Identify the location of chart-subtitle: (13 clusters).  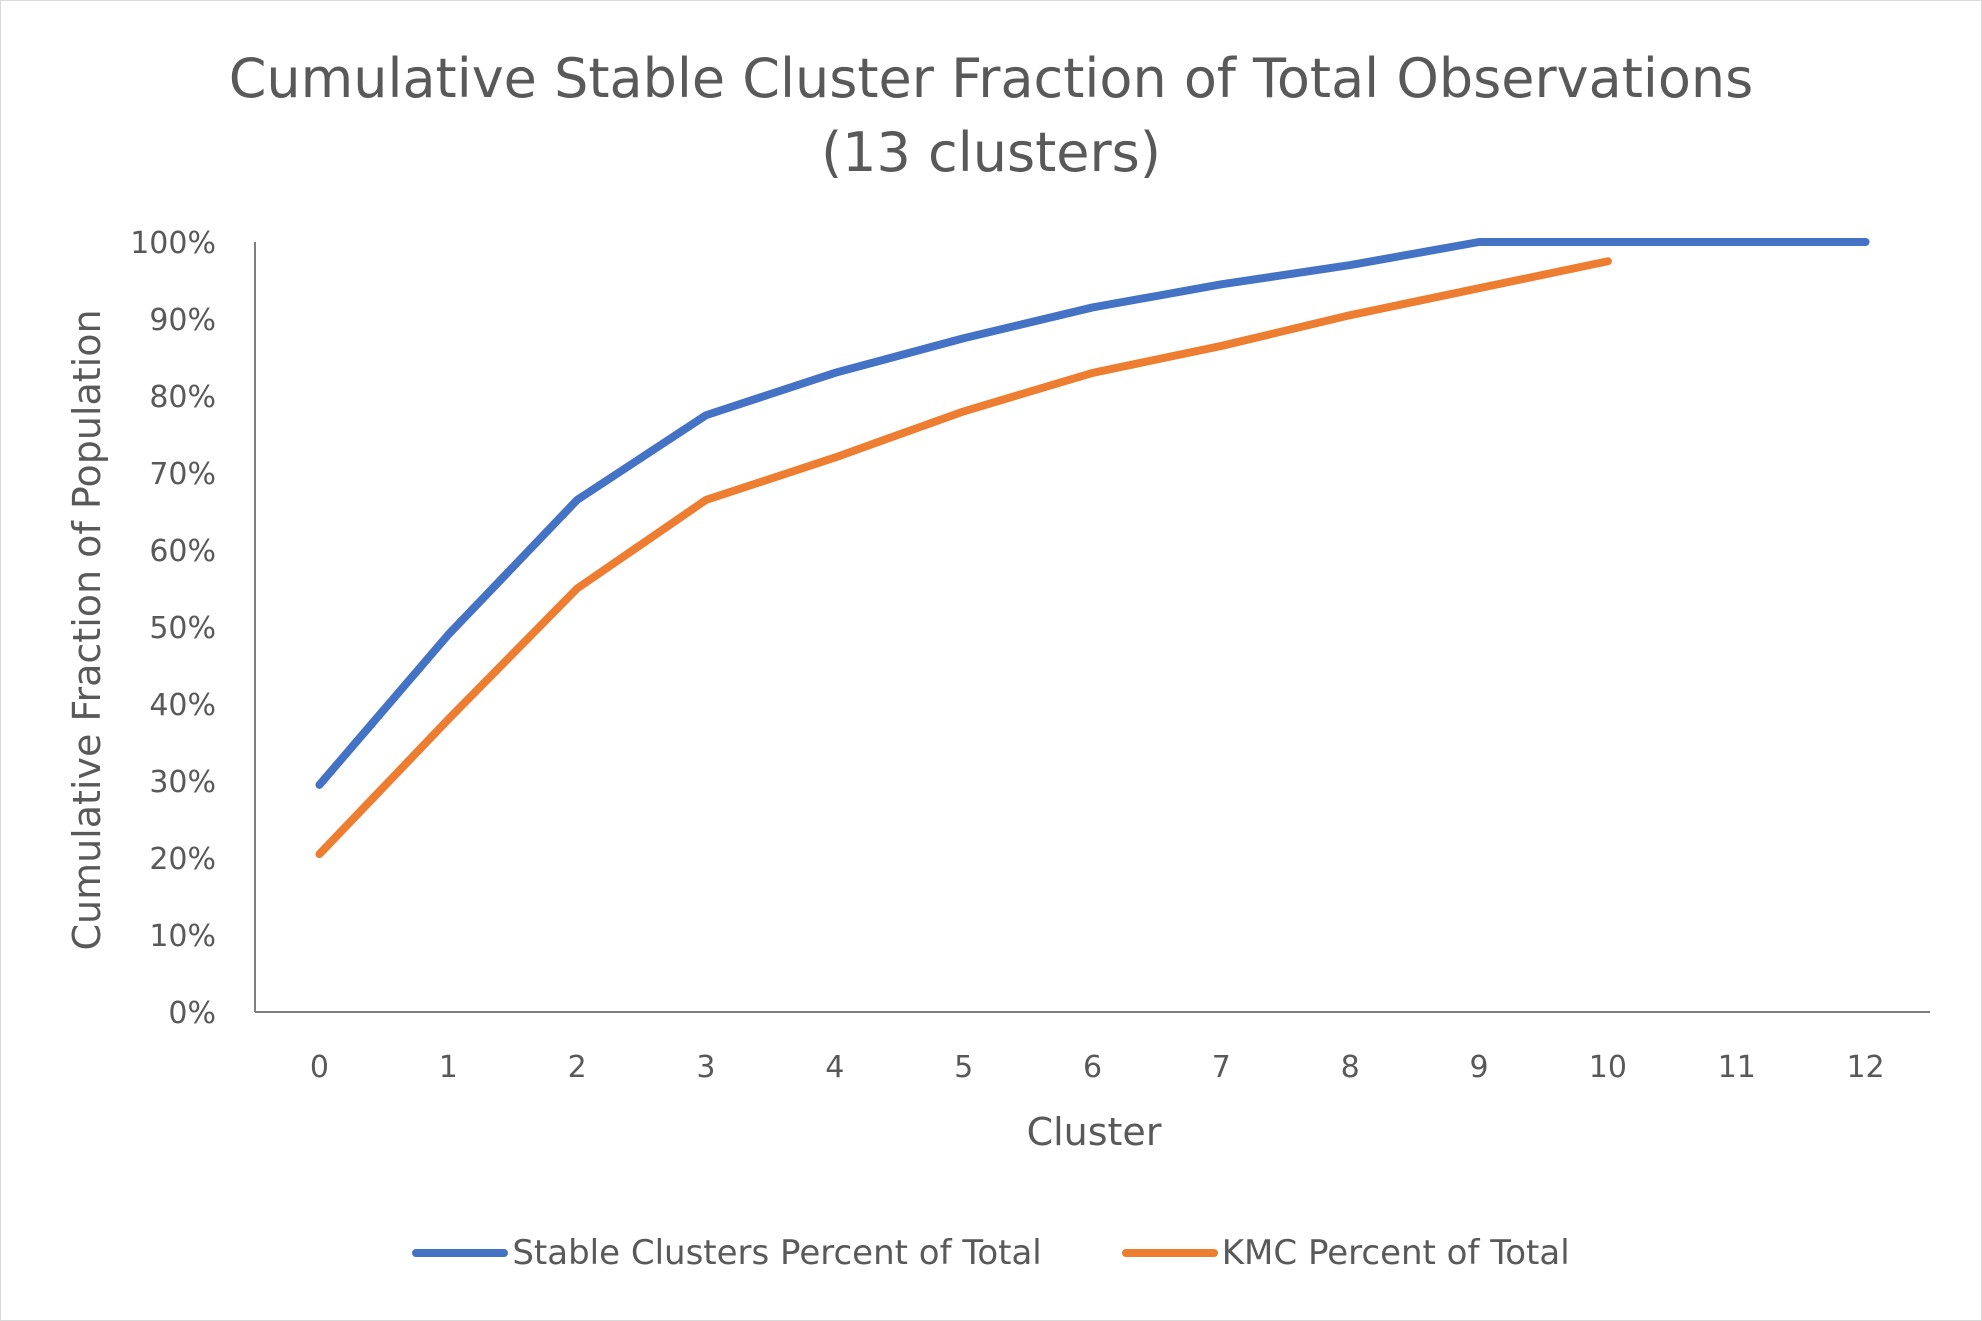
(991, 152).